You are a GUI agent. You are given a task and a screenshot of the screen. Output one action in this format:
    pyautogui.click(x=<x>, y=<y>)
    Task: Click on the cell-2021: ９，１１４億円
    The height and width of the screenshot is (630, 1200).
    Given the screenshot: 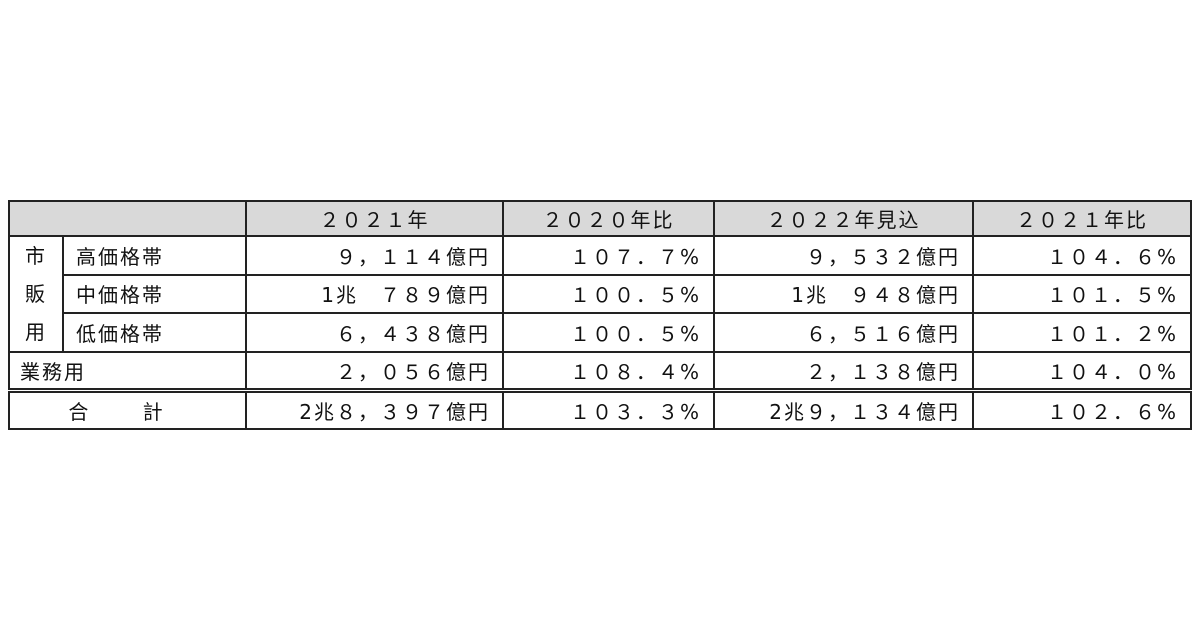 What is the action you would take?
    pyautogui.click(x=374, y=255)
    